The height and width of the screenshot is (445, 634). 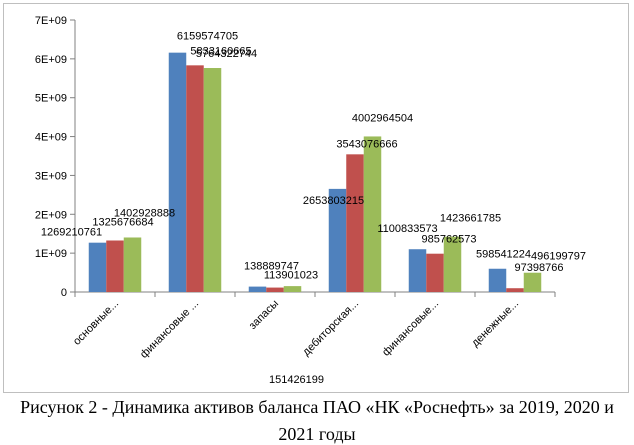 What do you see at coordinates (291, 276) in the screenshot?
I see `bar-data-label: 113901023` at bounding box center [291, 276].